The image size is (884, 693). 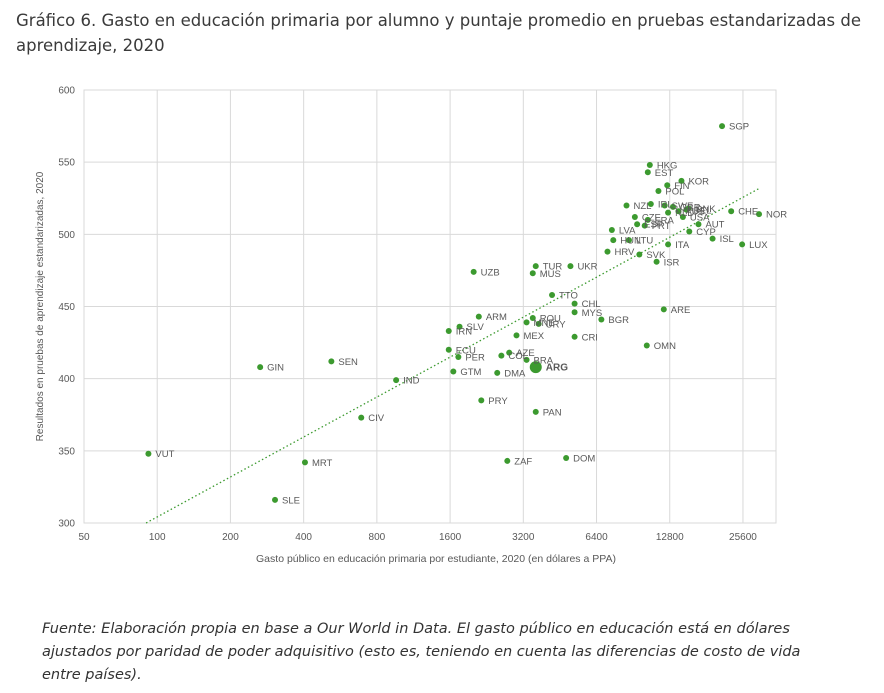 I want to click on data-label-chl: CHL, so click(x=591, y=304).